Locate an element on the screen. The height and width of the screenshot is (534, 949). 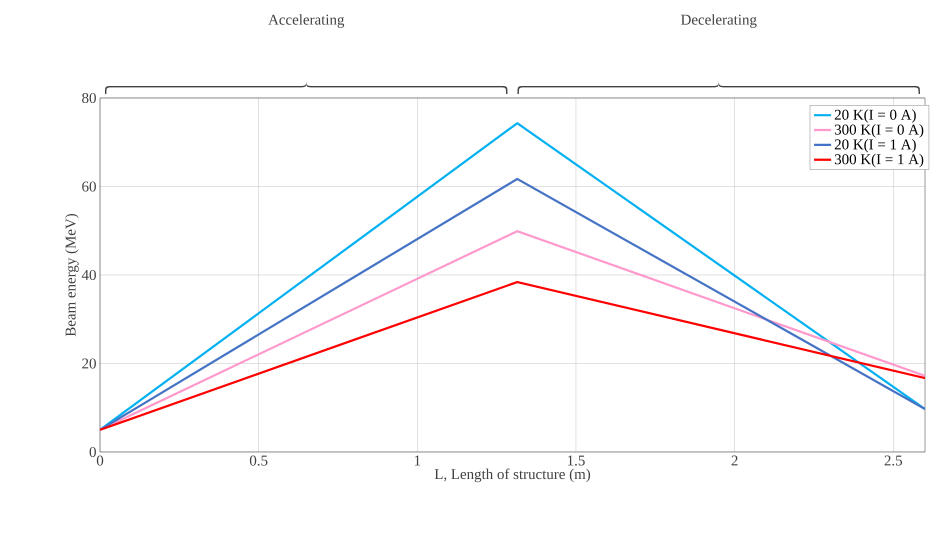
y-tick-label: 0 is located at coordinates (93, 452).